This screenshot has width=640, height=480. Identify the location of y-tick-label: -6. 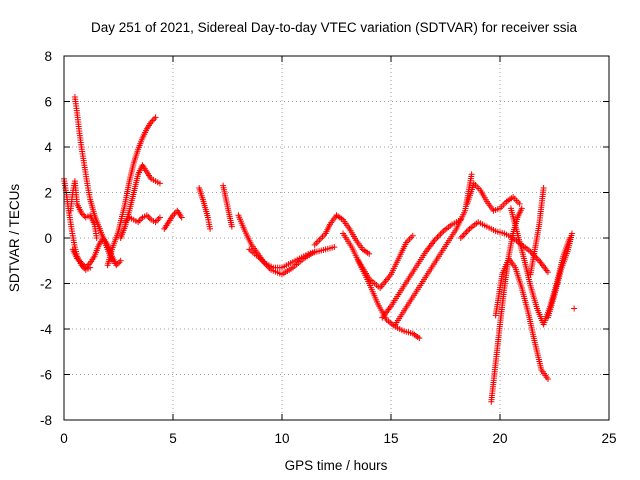
(46, 375).